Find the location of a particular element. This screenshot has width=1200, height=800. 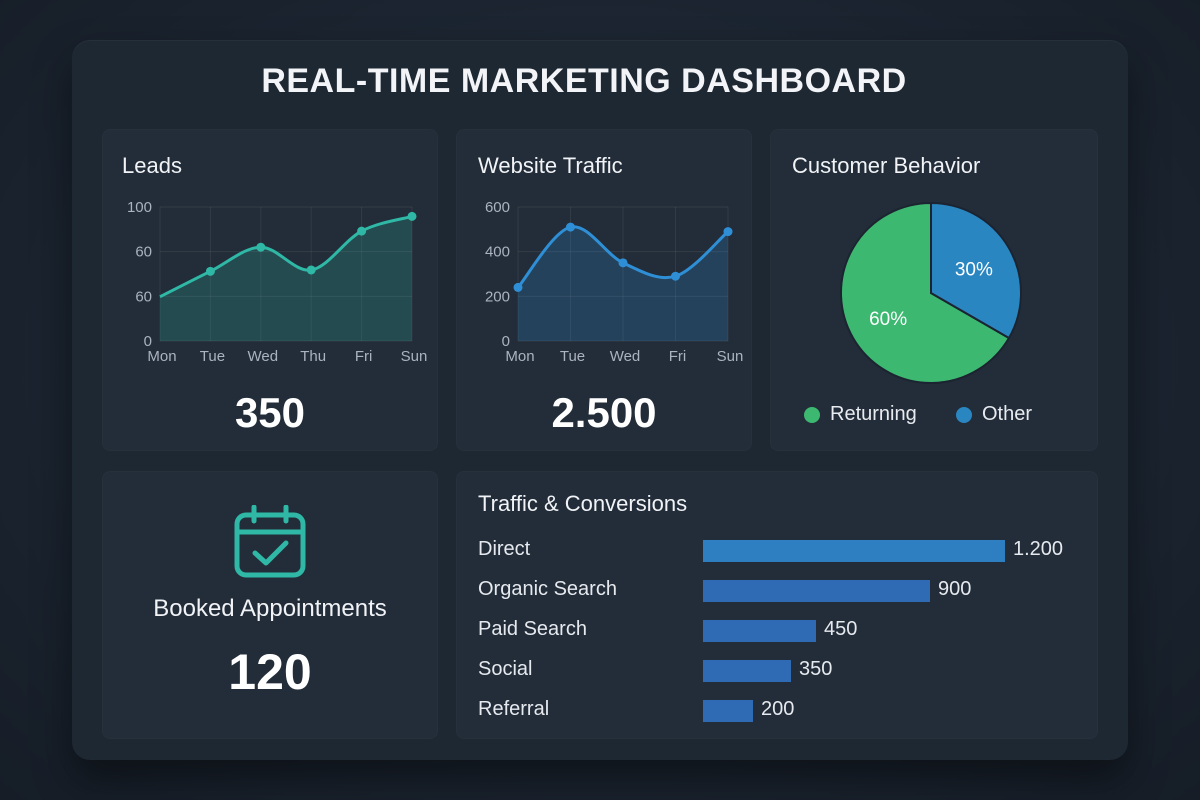

behavior-card: Customer Behavior 60% 30% Returning Other is located at coordinates (934, 290).